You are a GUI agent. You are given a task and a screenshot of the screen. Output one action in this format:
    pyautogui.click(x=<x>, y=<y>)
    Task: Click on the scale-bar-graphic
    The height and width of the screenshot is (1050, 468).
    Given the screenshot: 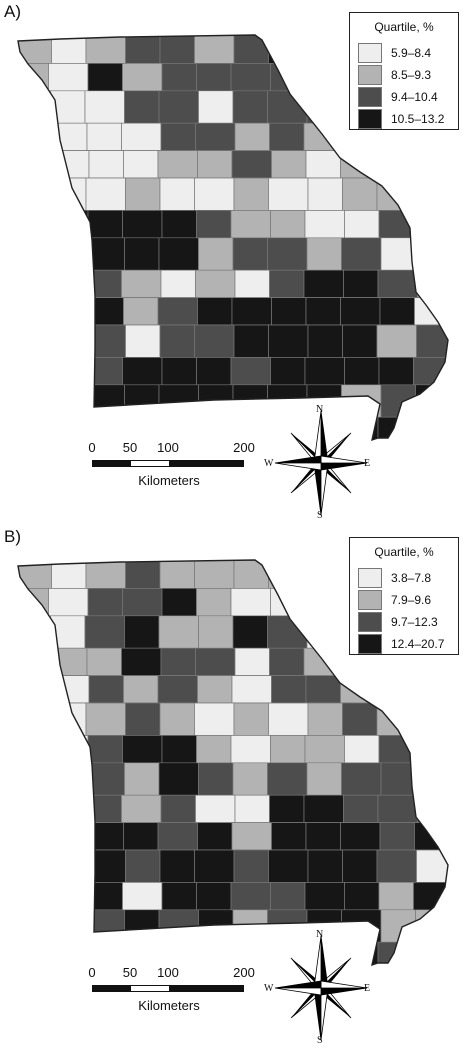 What is the action you would take?
    pyautogui.click(x=168, y=463)
    